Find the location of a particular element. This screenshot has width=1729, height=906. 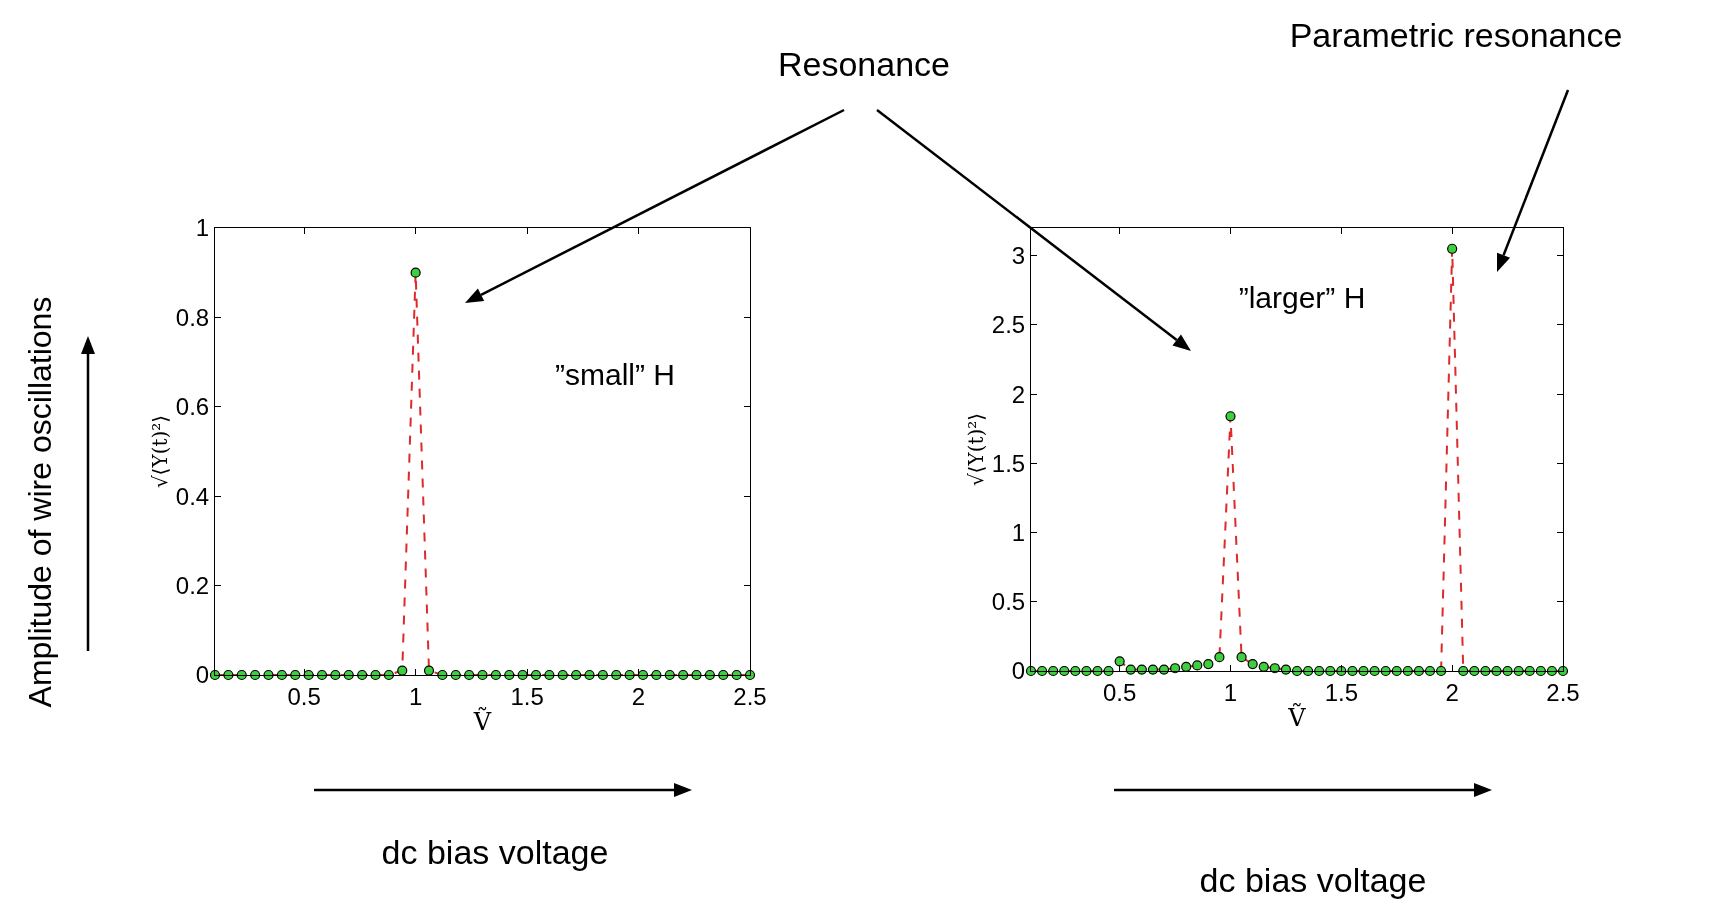

text: Resonance is located at coordinates (864, 64).